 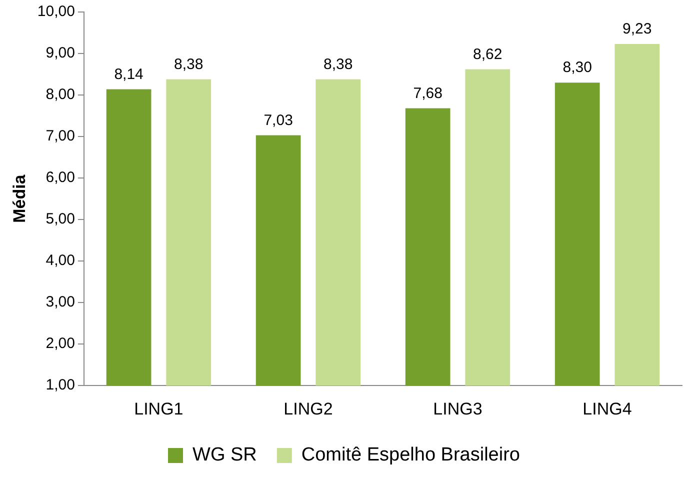 What do you see at coordinates (56, 11) in the screenshot?
I see `y-tick-label: 10,00` at bounding box center [56, 11].